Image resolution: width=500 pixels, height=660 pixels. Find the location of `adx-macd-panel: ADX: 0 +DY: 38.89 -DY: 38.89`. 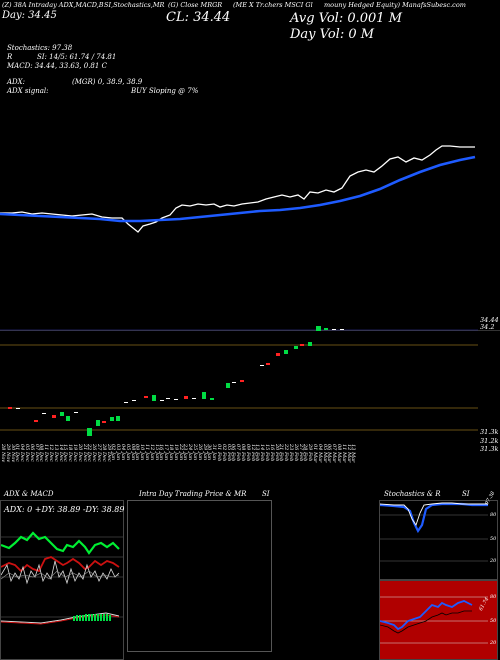

adx-macd-panel: ADX: 0 +DY: 38.89 -DY: 38.89 is located at coordinates (62, 580).